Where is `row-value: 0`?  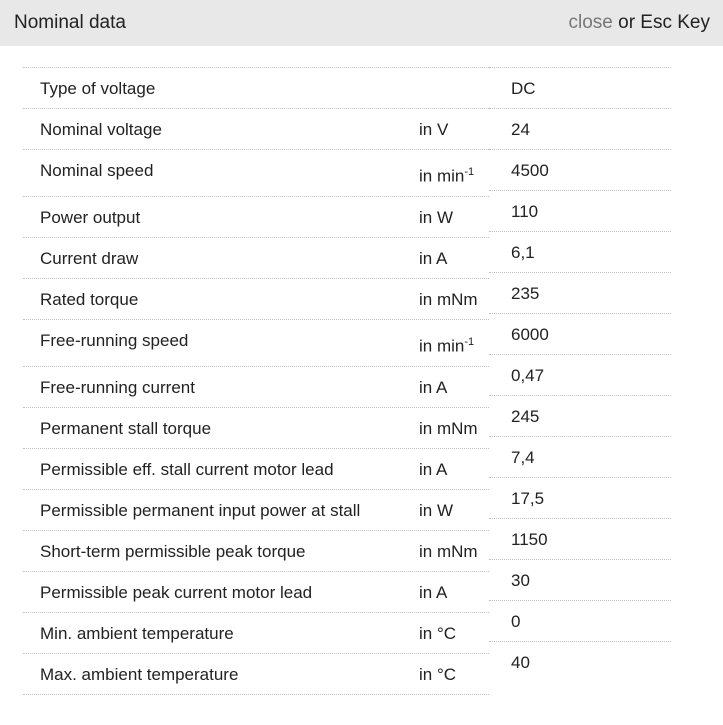
row-value: 0 is located at coordinates (516, 621).